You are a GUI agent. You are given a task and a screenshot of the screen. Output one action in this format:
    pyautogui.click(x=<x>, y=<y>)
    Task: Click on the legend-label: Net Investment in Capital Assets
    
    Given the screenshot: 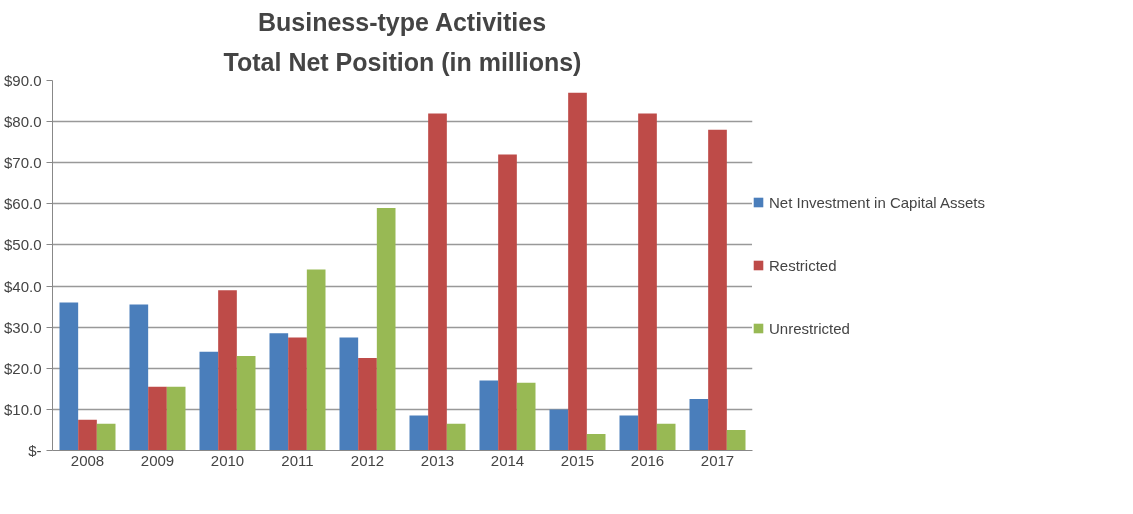 What is the action you would take?
    pyautogui.click(x=877, y=202)
    